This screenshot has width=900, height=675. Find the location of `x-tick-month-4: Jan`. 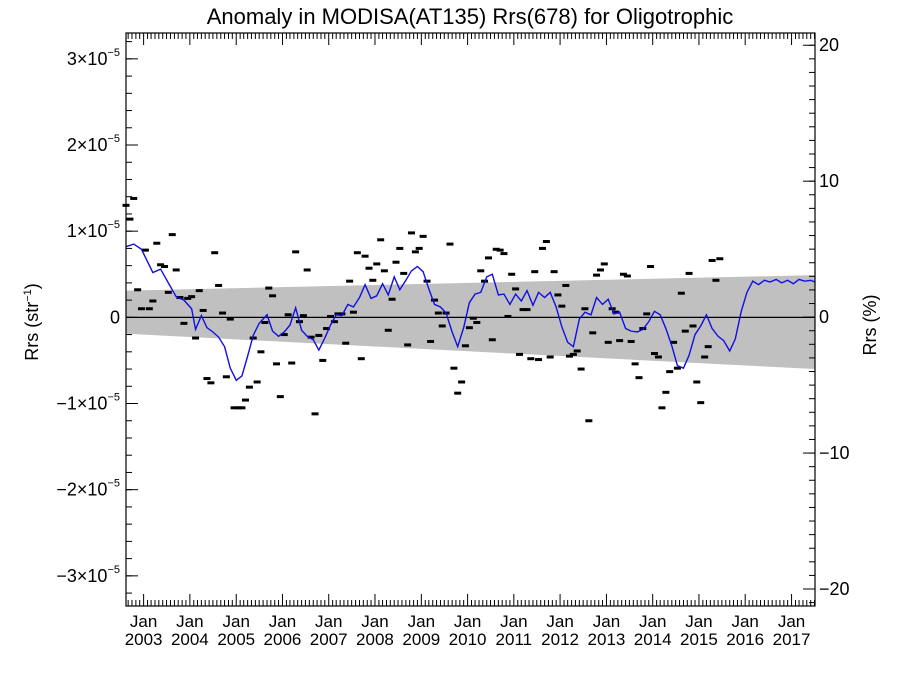

x-tick-month-4: Jan is located at coordinates (328, 621).